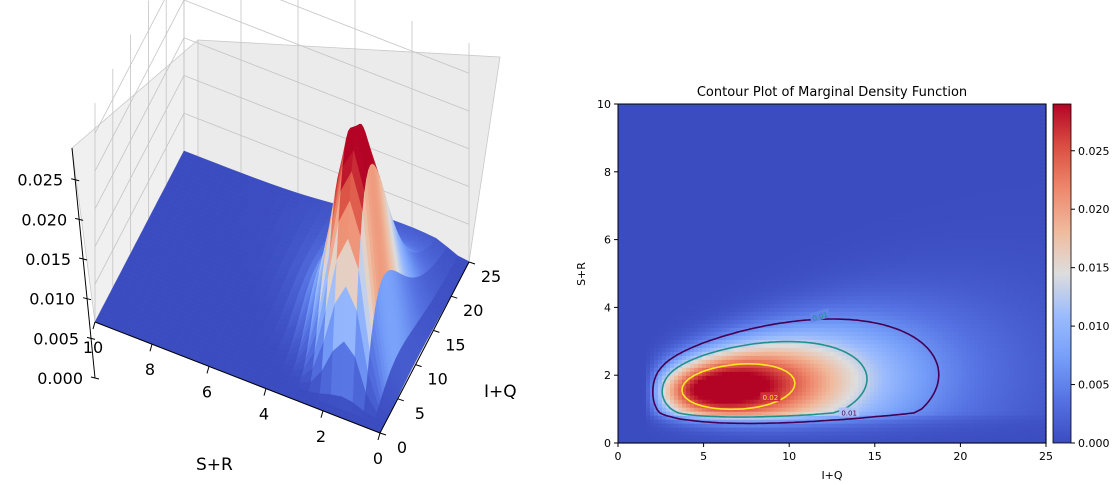 This screenshot has width=1120, height=485. I want to click on x-tick-mark, so click(436, 331).